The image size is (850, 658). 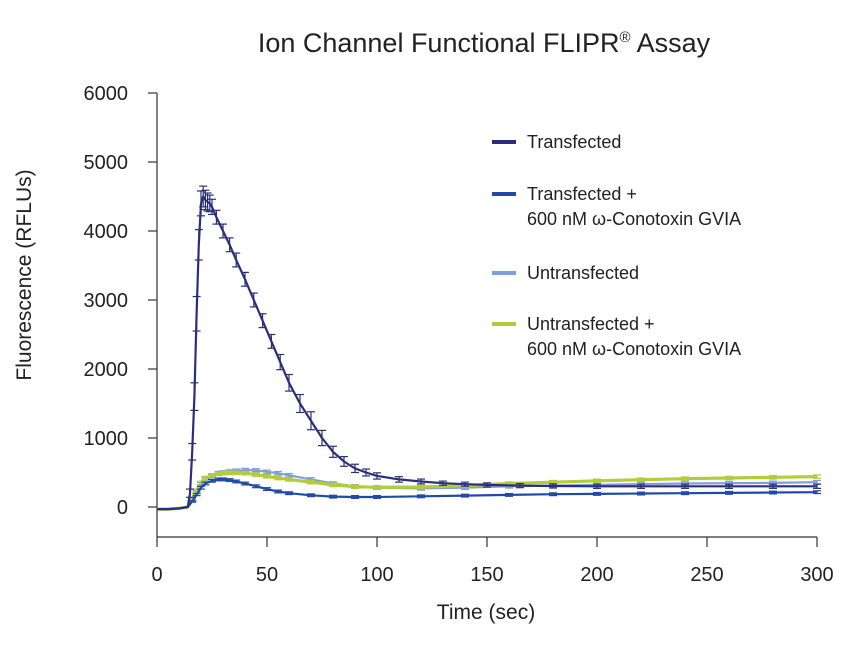 What do you see at coordinates (625, 37) in the screenshot?
I see `registered-mark: ®` at bounding box center [625, 37].